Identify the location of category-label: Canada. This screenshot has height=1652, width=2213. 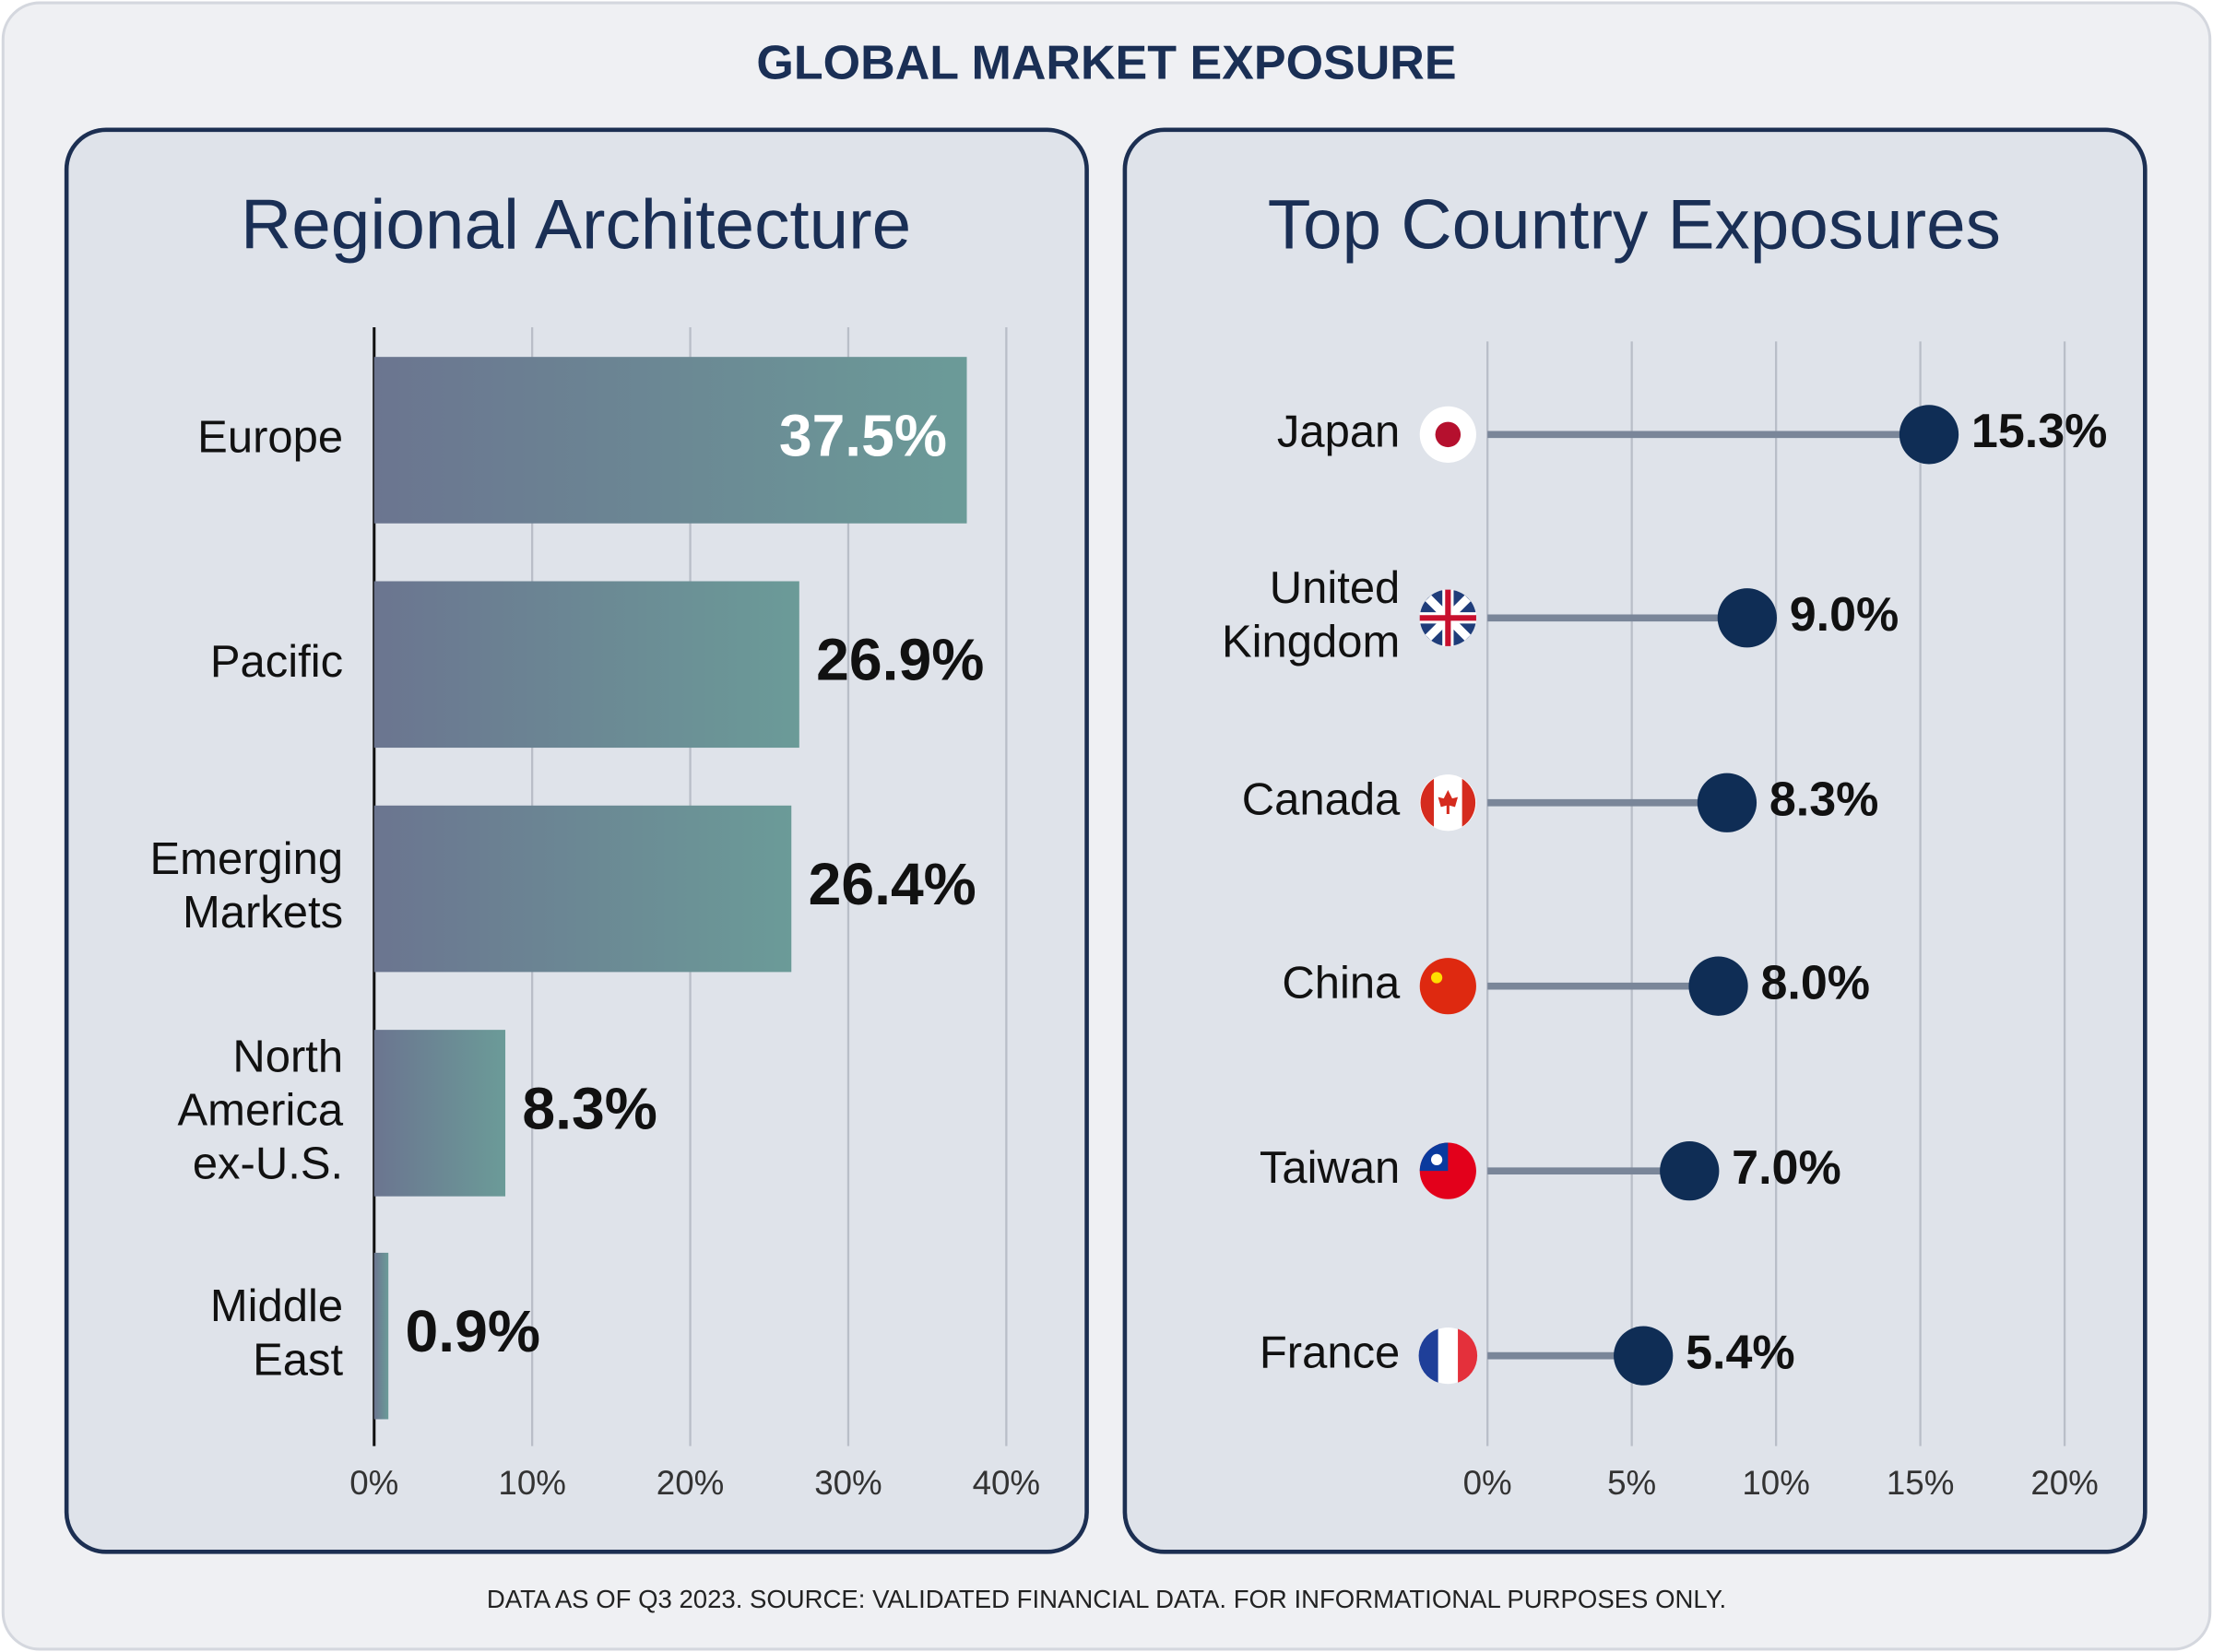
(1321, 800).